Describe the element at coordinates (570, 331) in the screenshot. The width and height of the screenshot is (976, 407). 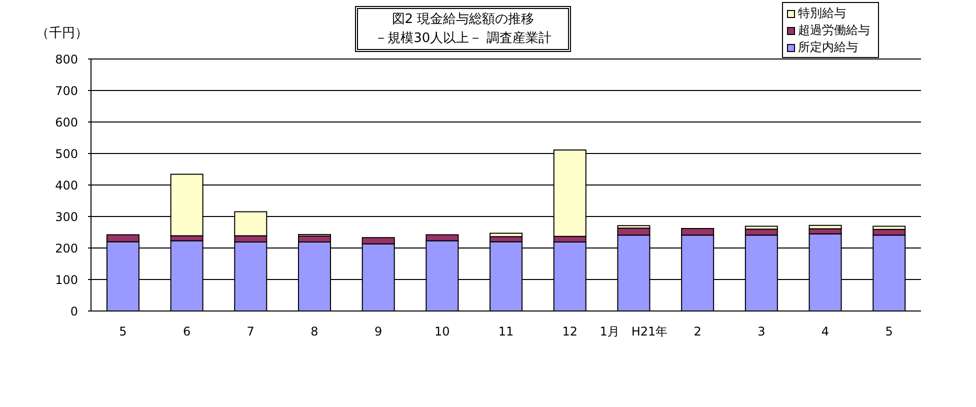
I see `x-tick-label: 12` at that location.